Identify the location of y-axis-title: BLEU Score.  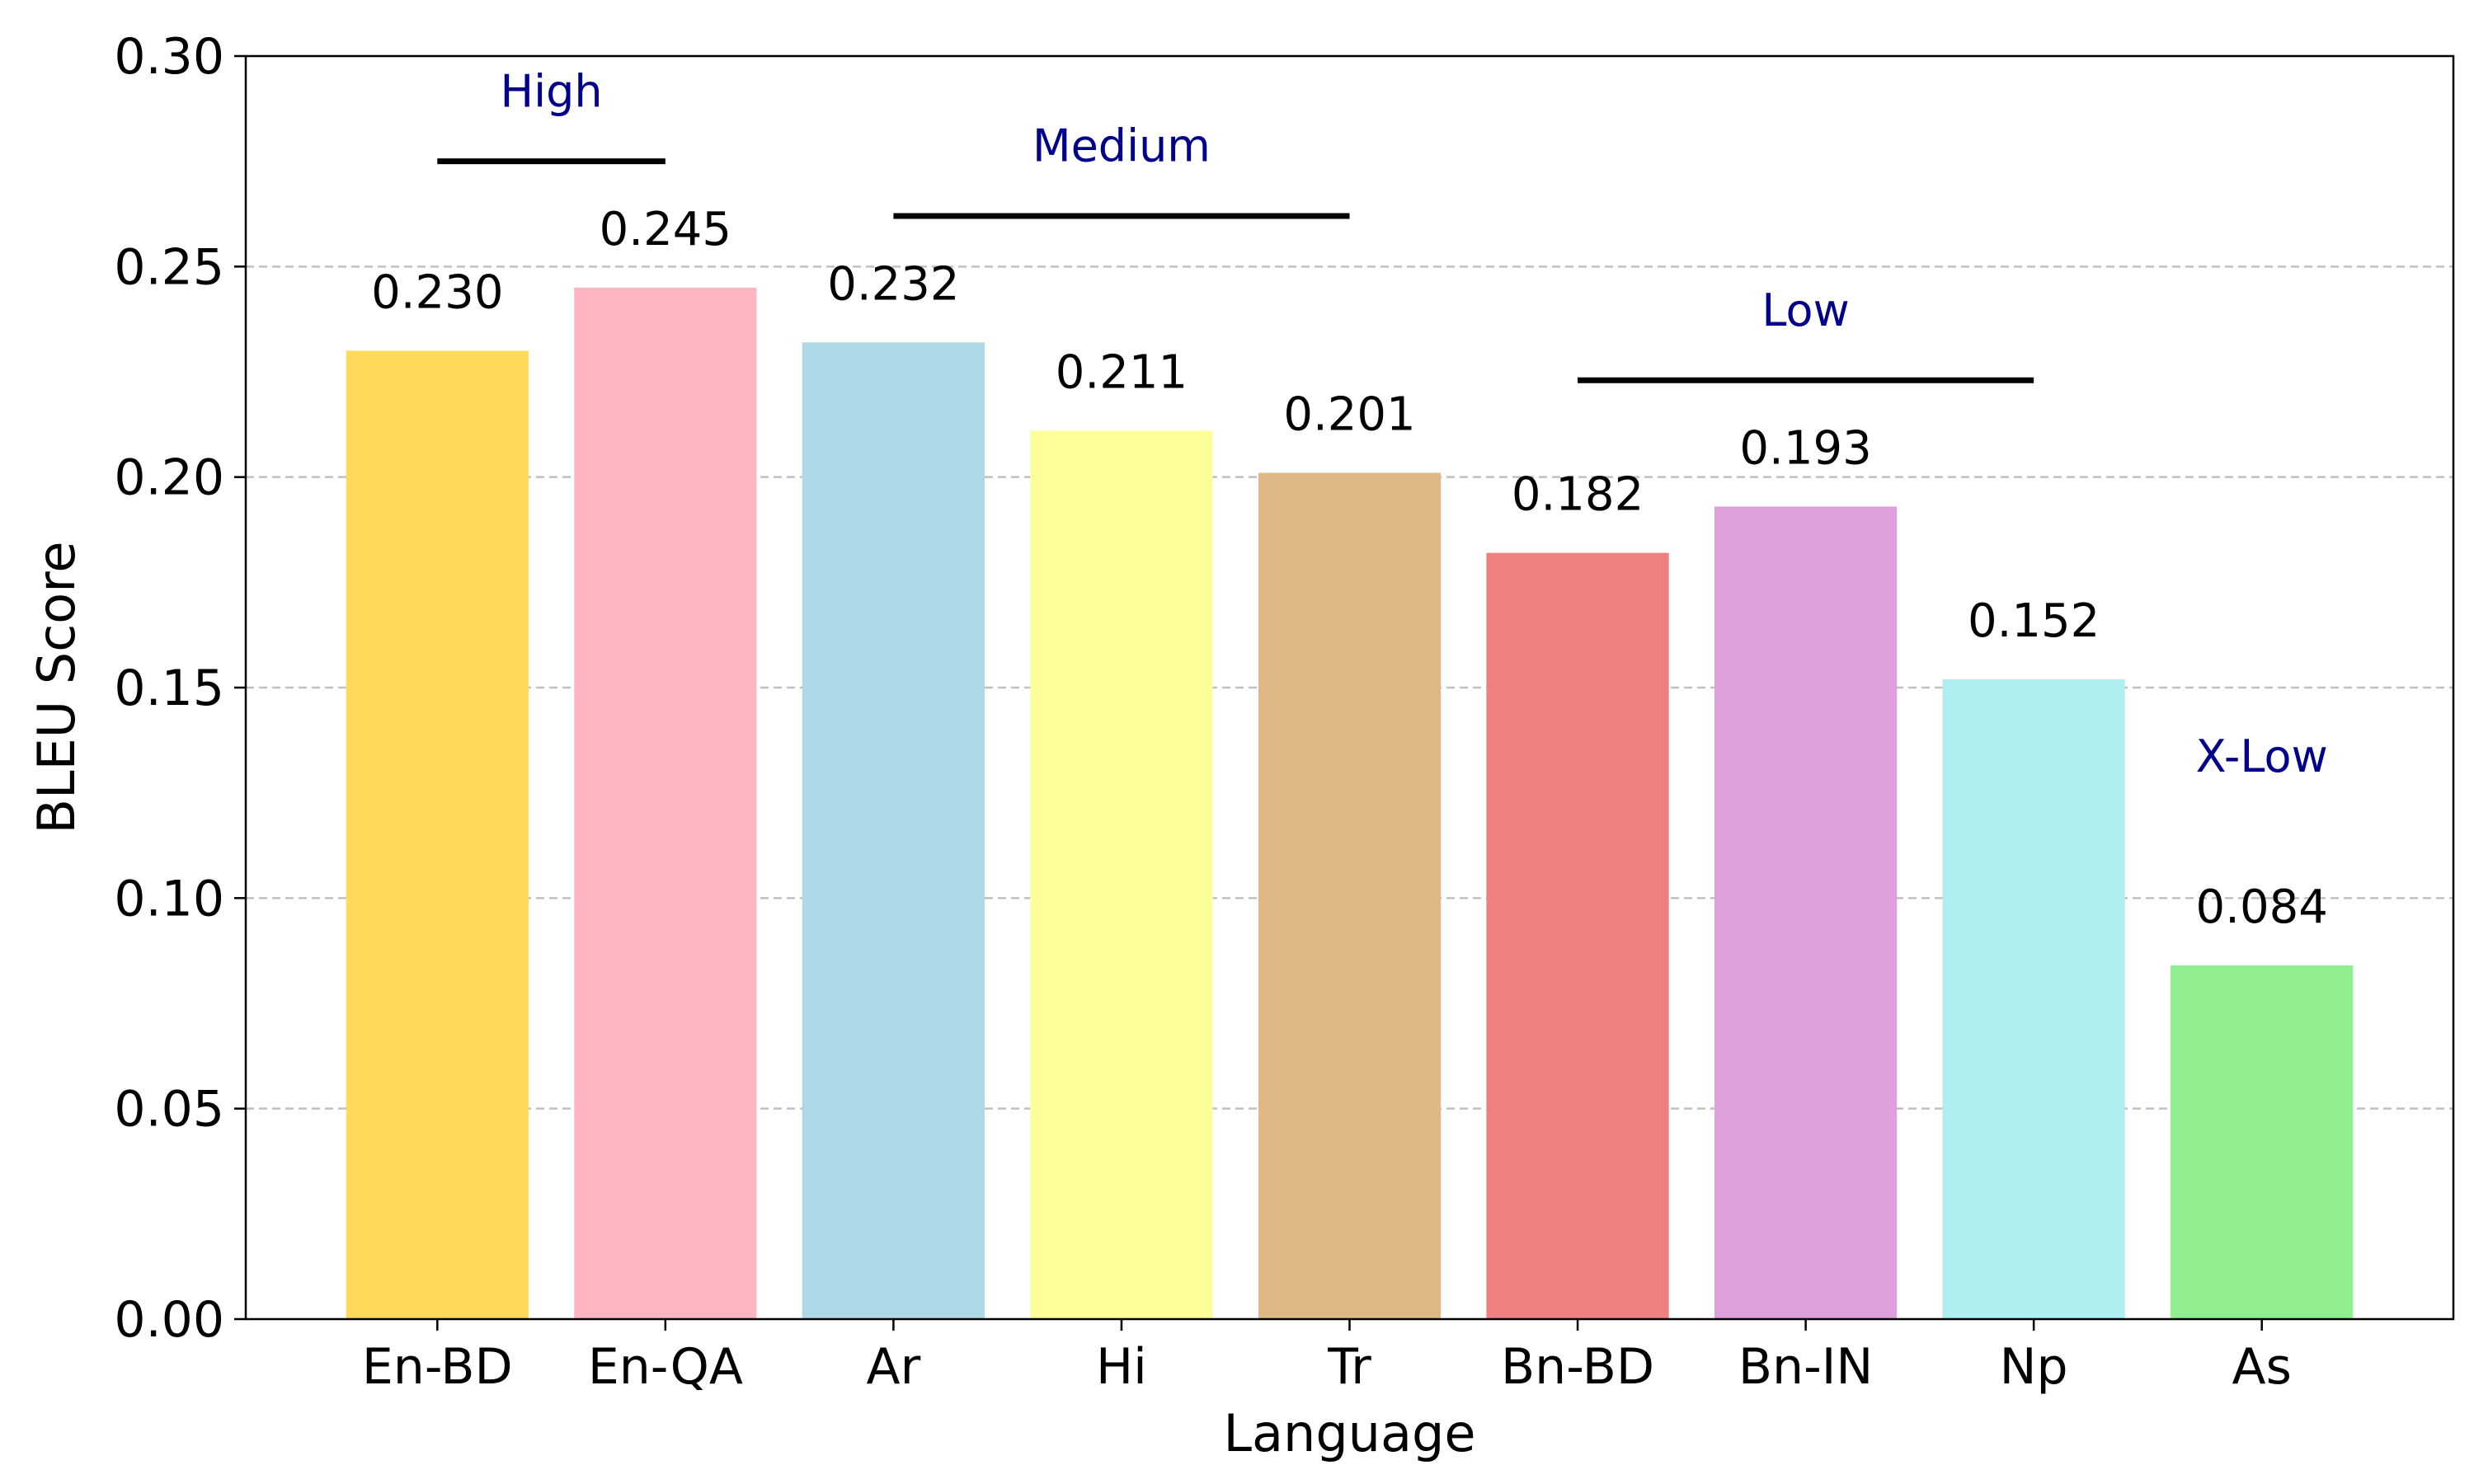
(56, 688).